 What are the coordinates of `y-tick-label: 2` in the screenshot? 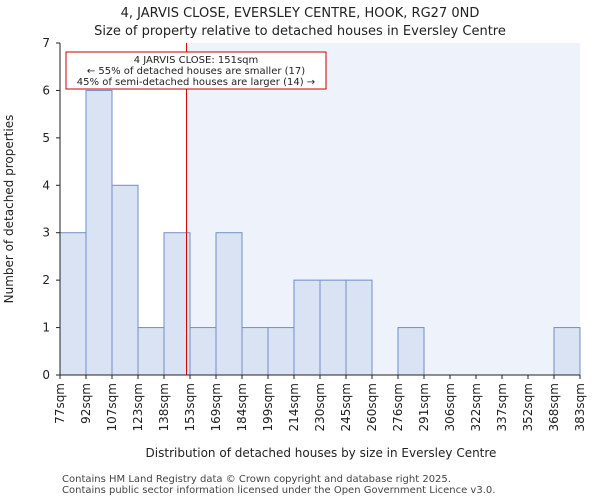 It's located at (46, 280).